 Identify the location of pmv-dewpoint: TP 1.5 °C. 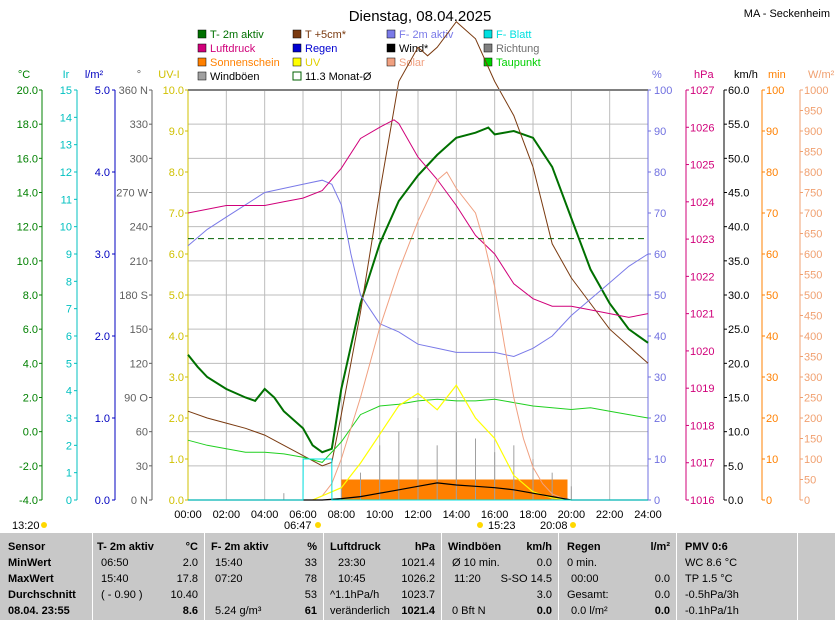
(709, 579).